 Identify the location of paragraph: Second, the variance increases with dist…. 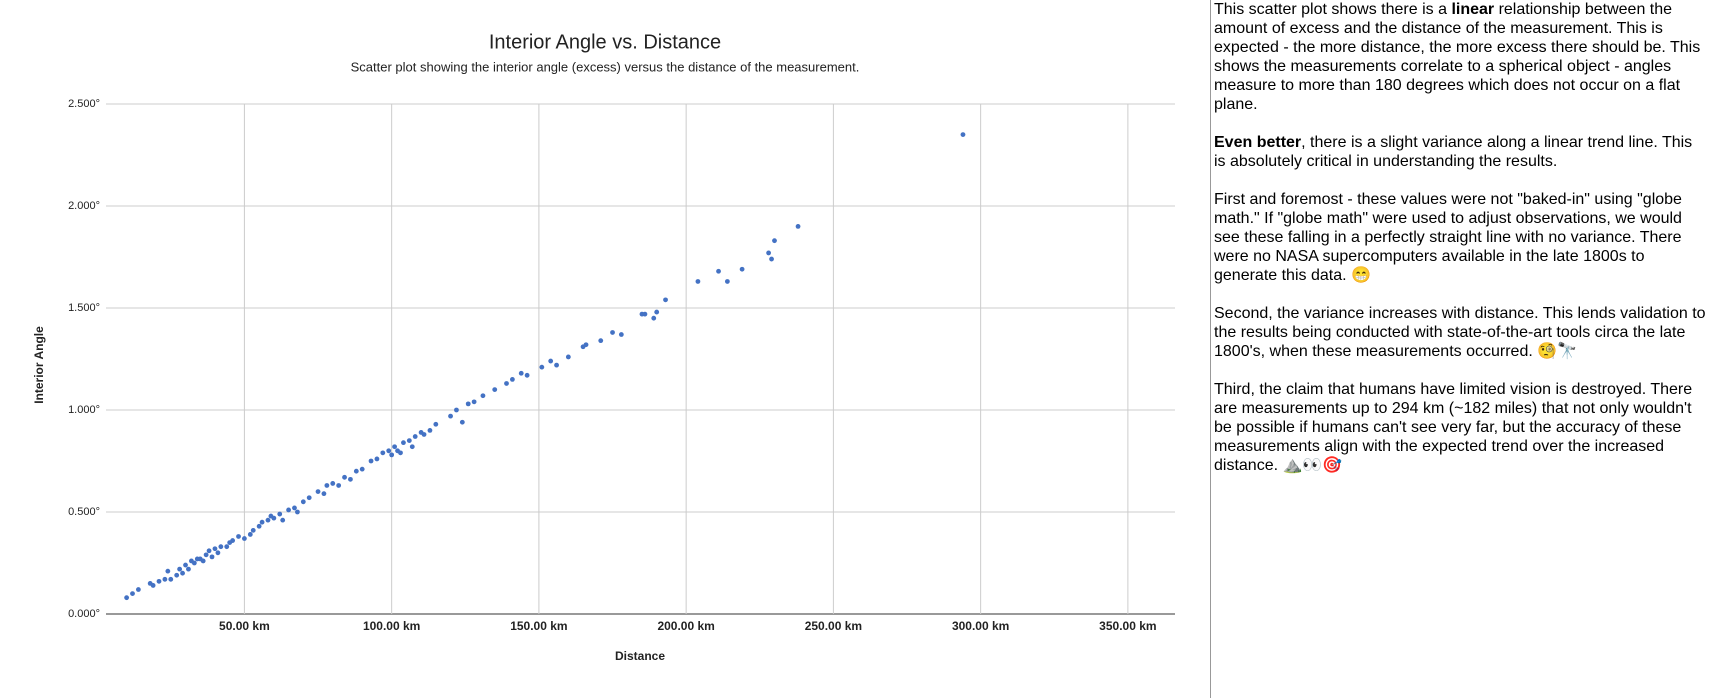
(1461, 332).